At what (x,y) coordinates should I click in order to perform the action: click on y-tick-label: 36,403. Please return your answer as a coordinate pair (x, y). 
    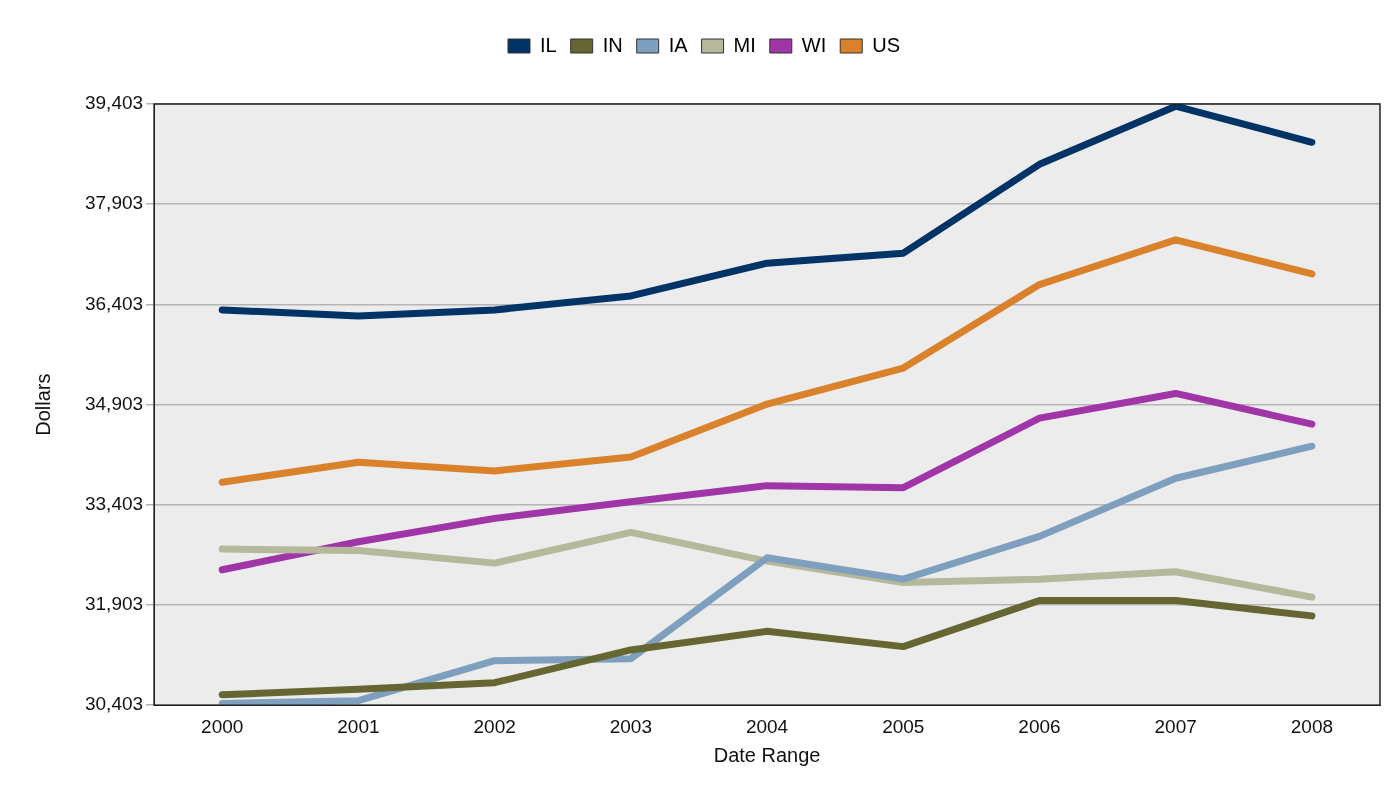
    Looking at the image, I should click on (114, 303).